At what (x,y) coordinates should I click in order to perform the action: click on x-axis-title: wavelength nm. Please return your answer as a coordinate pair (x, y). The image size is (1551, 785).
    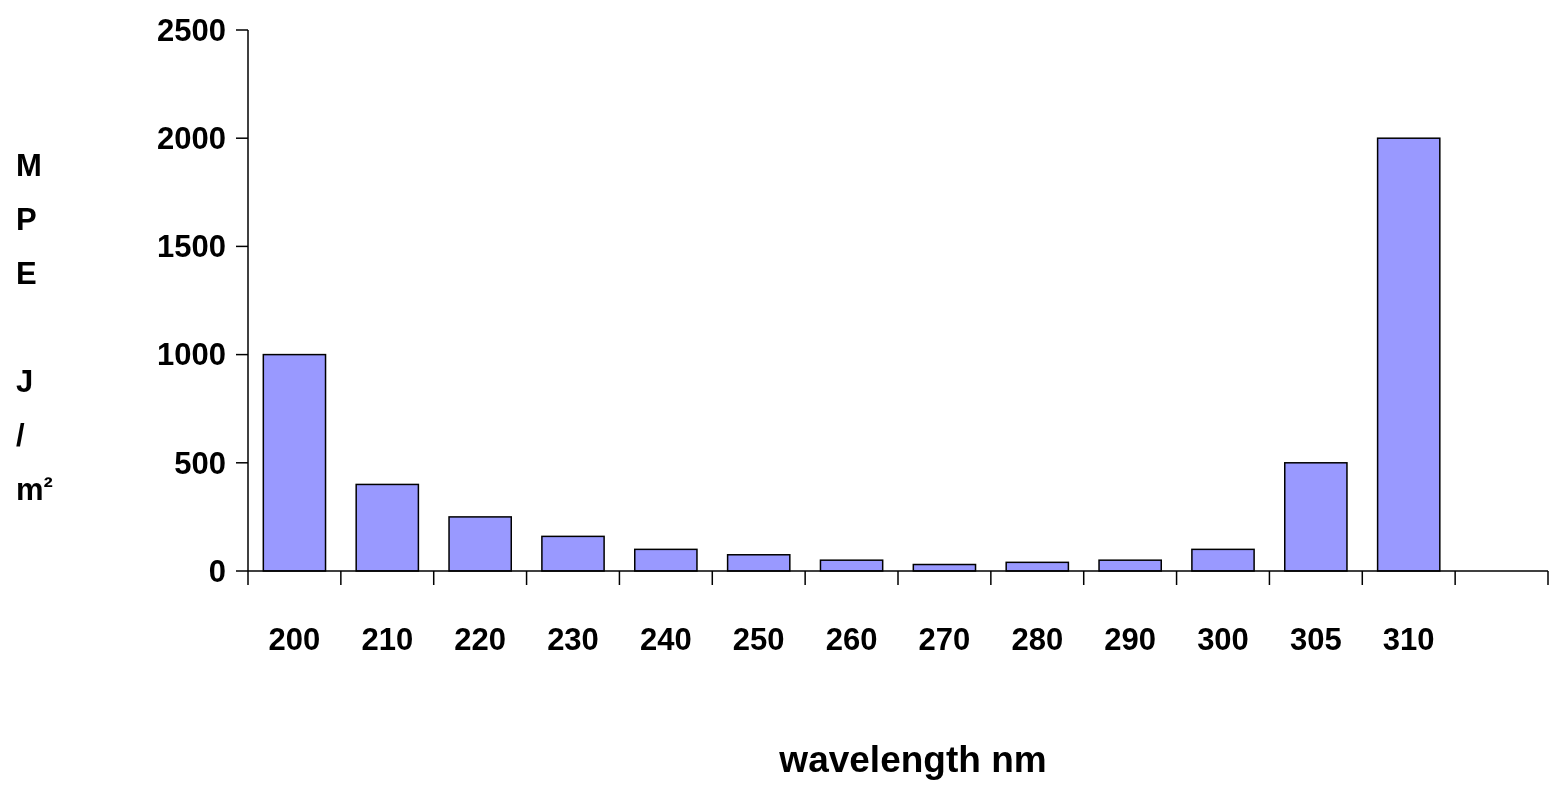
    Looking at the image, I should click on (912, 759).